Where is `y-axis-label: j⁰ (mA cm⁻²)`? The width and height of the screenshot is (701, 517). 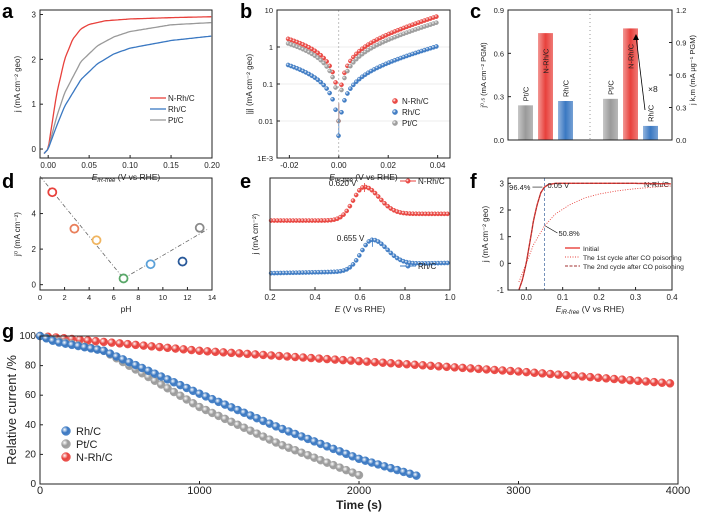
y-axis-label: j⁰ (mA cm⁻²) is located at coordinates (17, 234).